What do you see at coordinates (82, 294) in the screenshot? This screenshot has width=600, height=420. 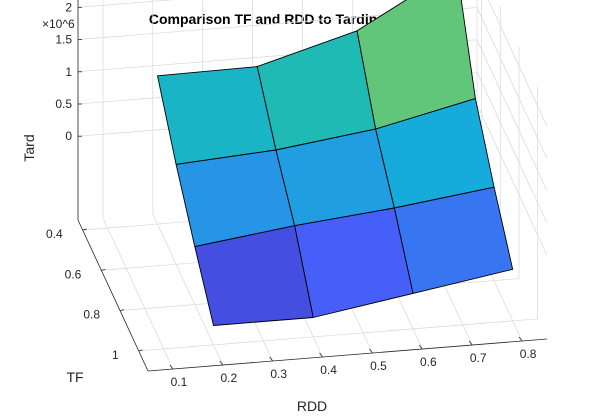 I see `y-tick-labels: 0.4 0.6 0.8 1` at bounding box center [82, 294].